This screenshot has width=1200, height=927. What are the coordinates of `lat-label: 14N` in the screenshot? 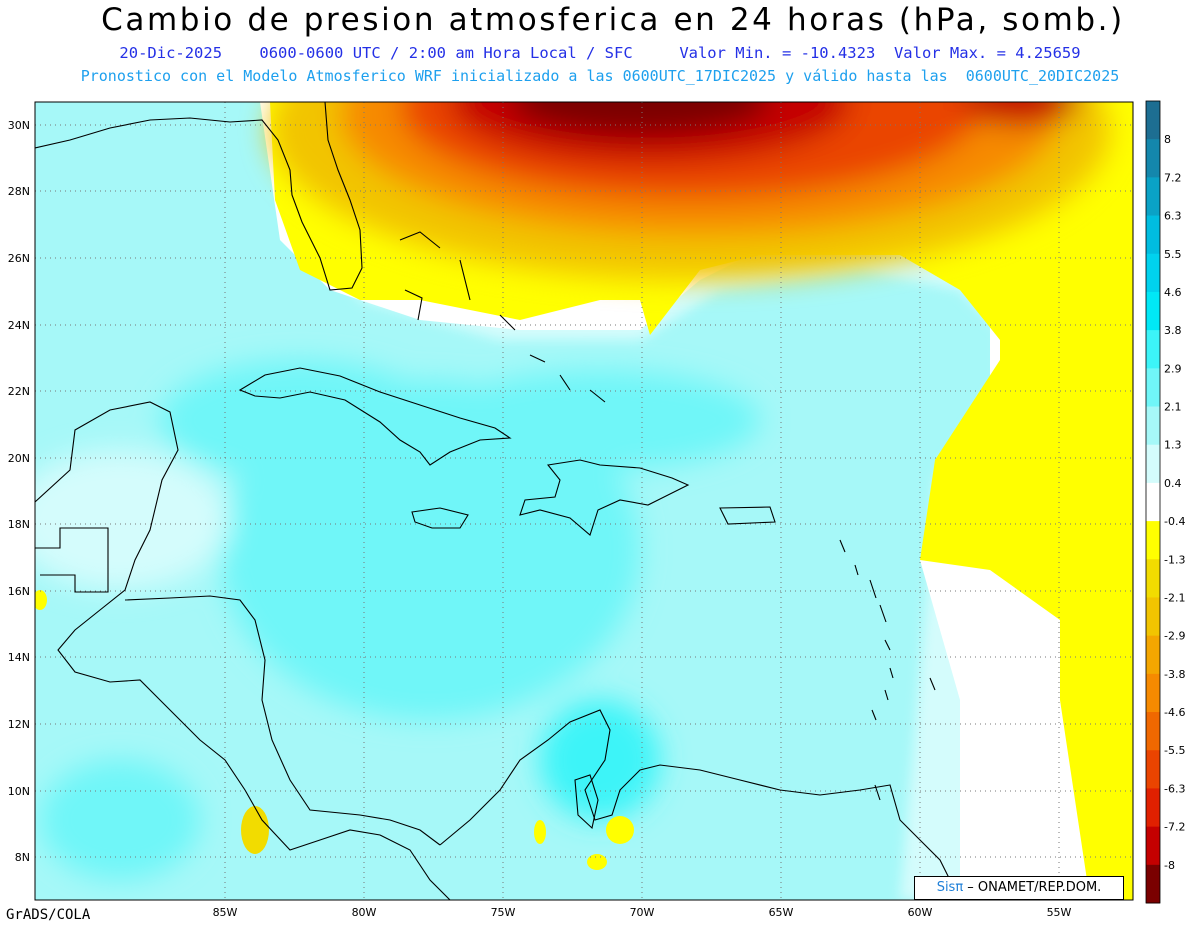 It's located at (19, 657).